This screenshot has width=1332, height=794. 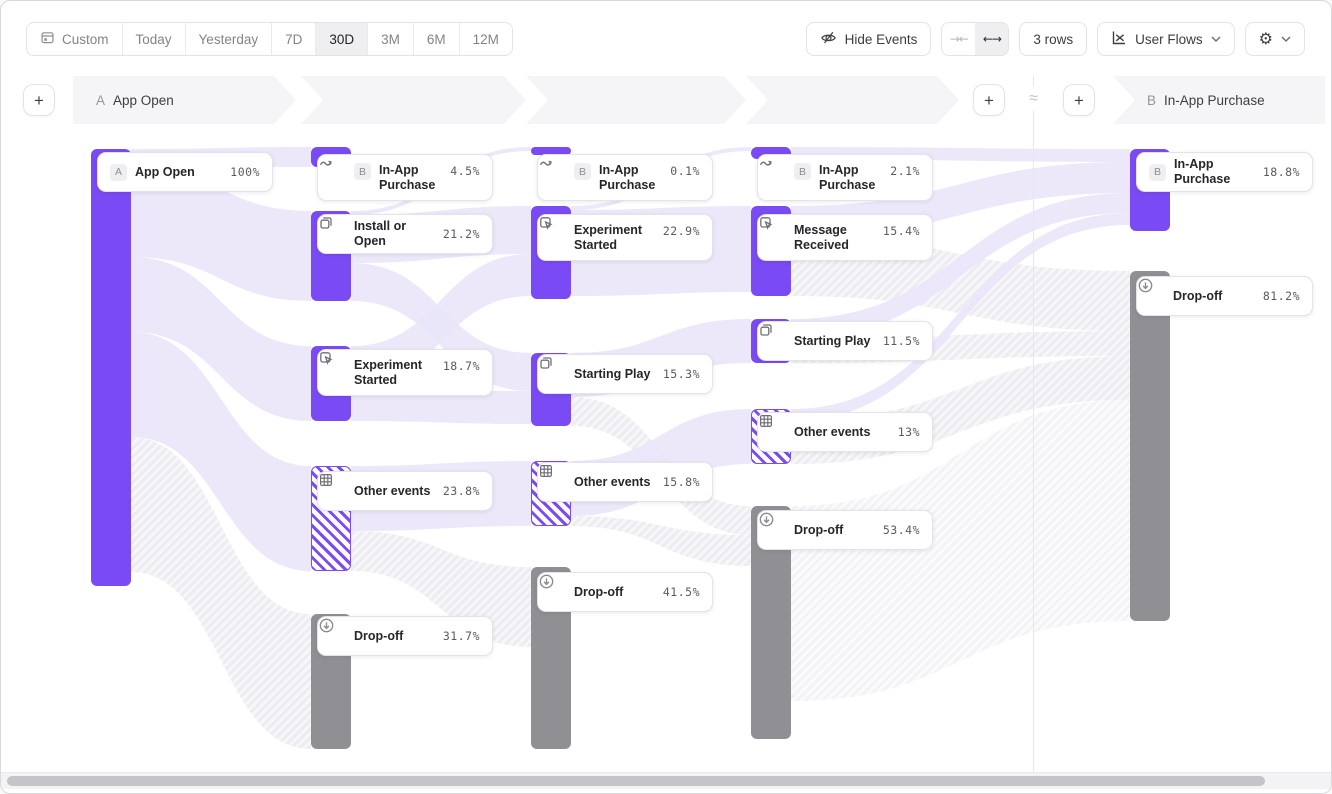 What do you see at coordinates (293, 39) in the screenshot?
I see `date-range-7d: 7D` at bounding box center [293, 39].